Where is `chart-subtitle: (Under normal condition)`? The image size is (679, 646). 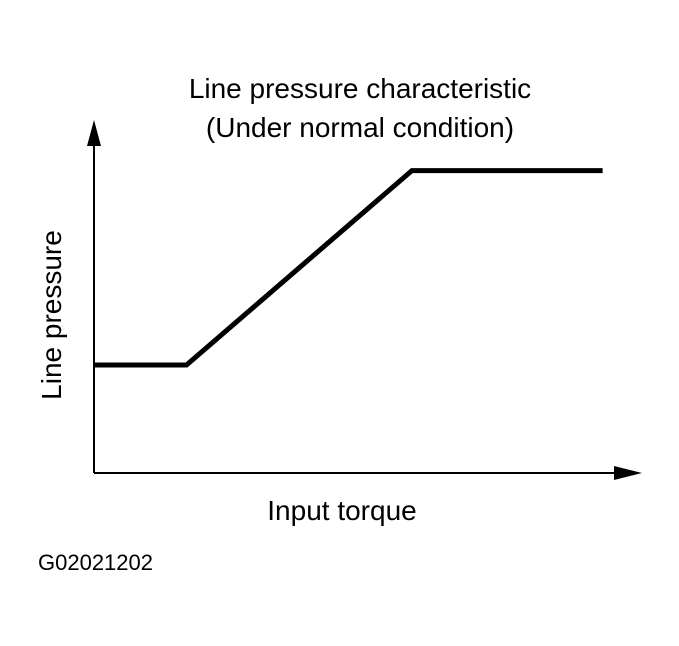 chart-subtitle: (Under normal condition) is located at coordinates (360, 127).